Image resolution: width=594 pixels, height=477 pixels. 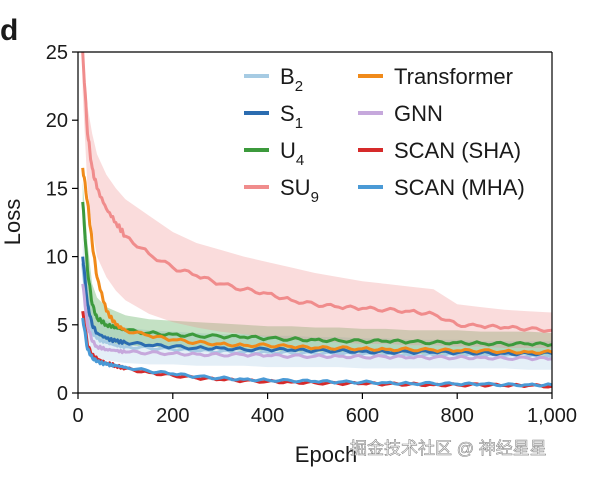 I want to click on y-tick-label: 5, so click(x=62, y=326).